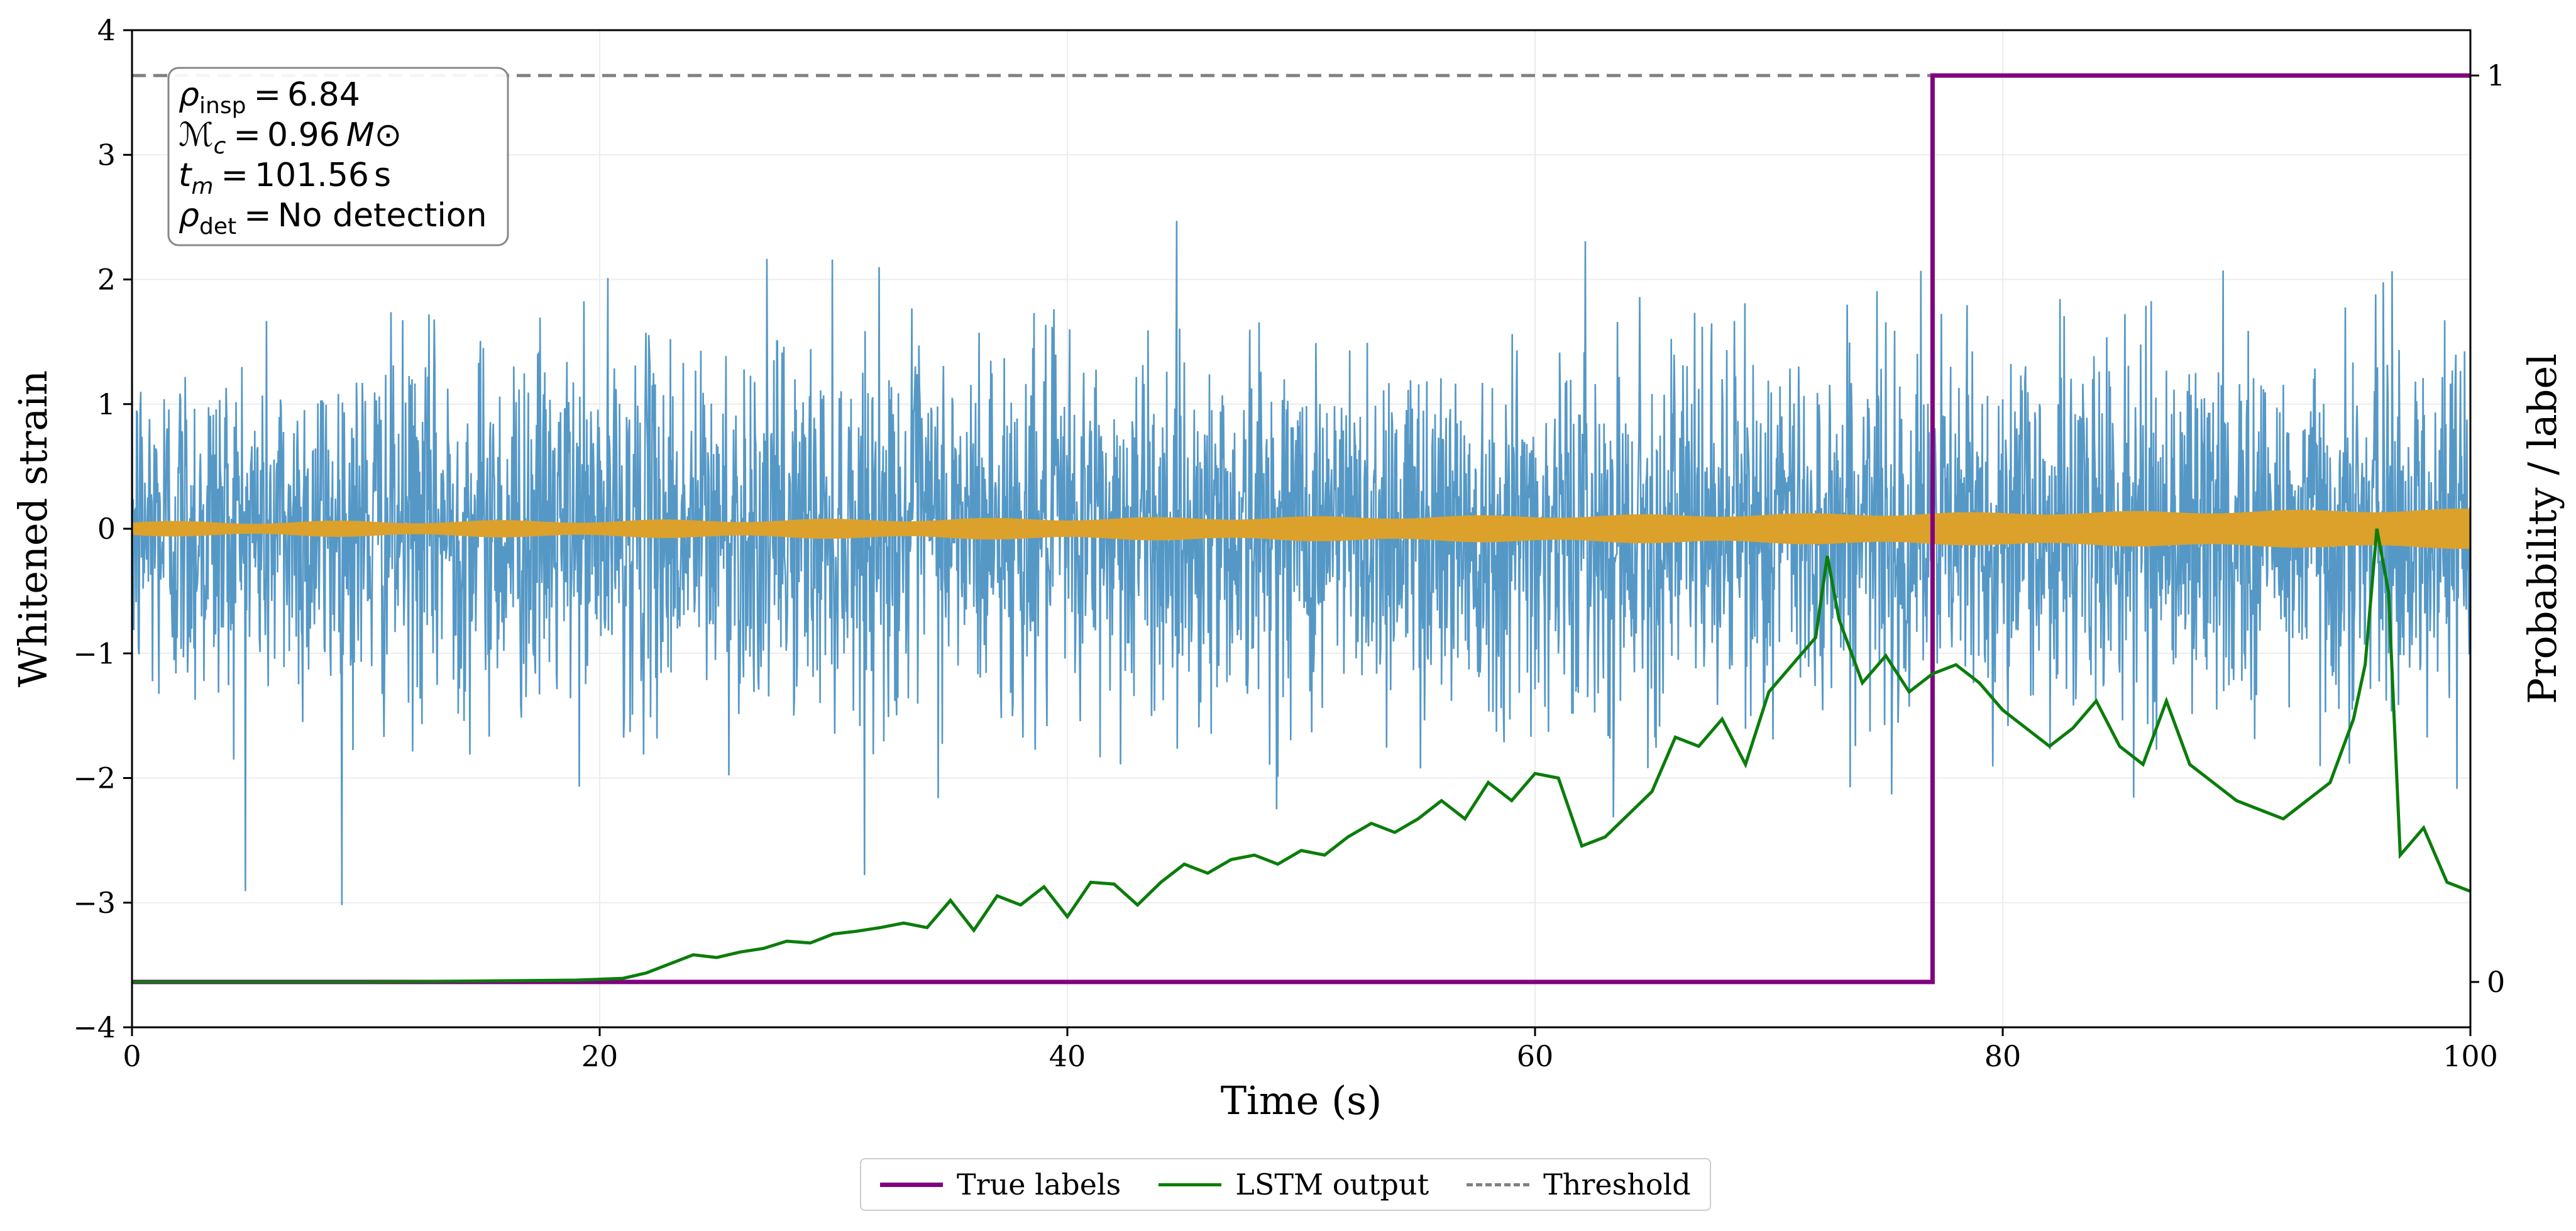  I want to click on annotation-rho-insp: ρinsp = 6.84, so click(270, 98).